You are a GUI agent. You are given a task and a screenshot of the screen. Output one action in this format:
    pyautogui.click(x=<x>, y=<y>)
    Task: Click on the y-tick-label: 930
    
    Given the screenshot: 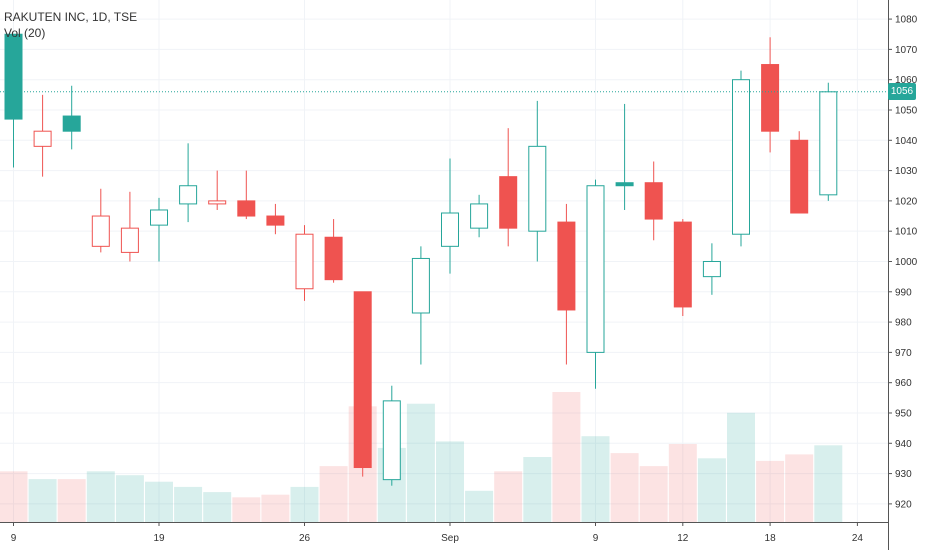 What is the action you would take?
    pyautogui.click(x=903, y=474)
    